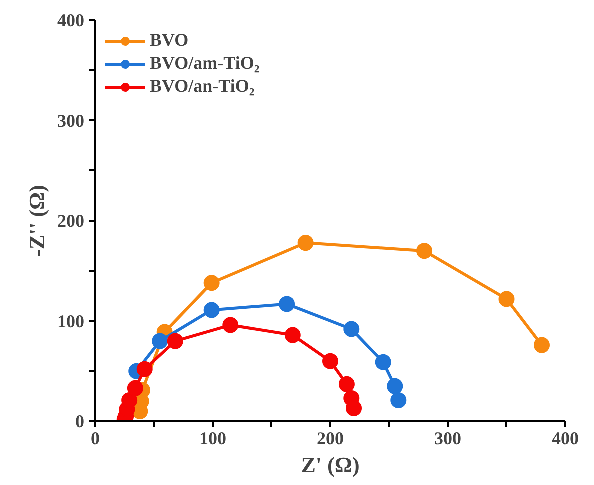 Image resolution: width=594 pixels, height=485 pixels. What do you see at coordinates (169, 40) in the screenshot?
I see `legend-label: BVO` at bounding box center [169, 40].